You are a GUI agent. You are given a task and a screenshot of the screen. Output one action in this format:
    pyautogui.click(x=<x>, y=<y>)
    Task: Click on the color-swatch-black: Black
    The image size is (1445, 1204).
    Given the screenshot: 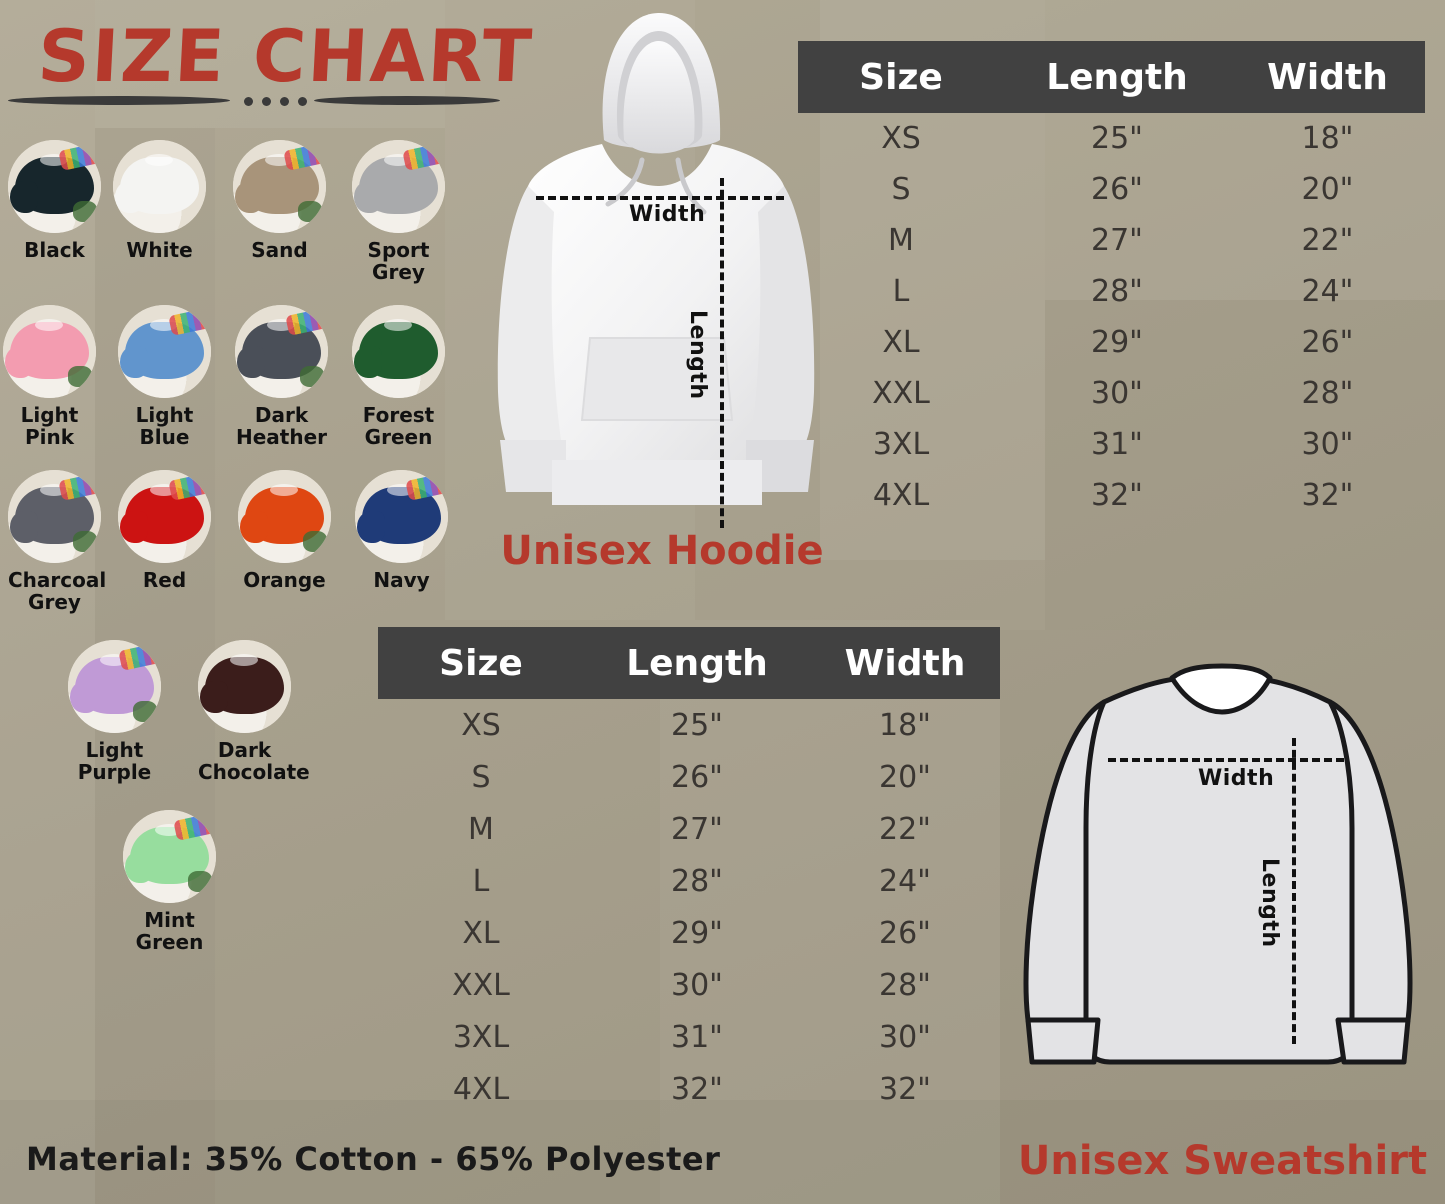 What is the action you would take?
    pyautogui.click(x=54, y=200)
    